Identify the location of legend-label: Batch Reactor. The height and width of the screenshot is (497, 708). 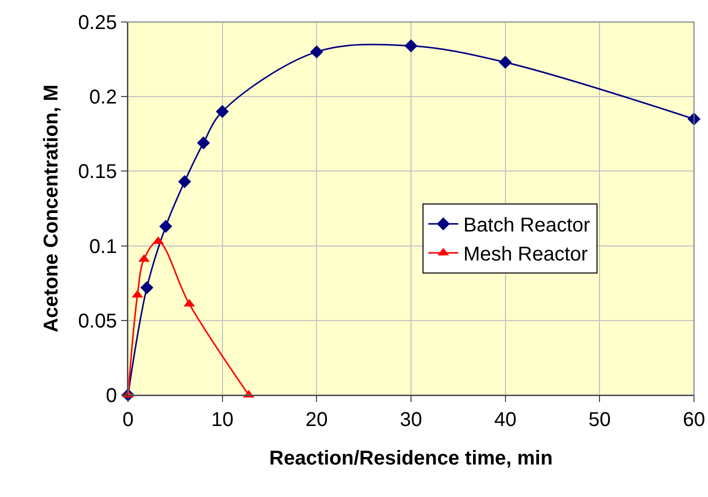
(526, 225).